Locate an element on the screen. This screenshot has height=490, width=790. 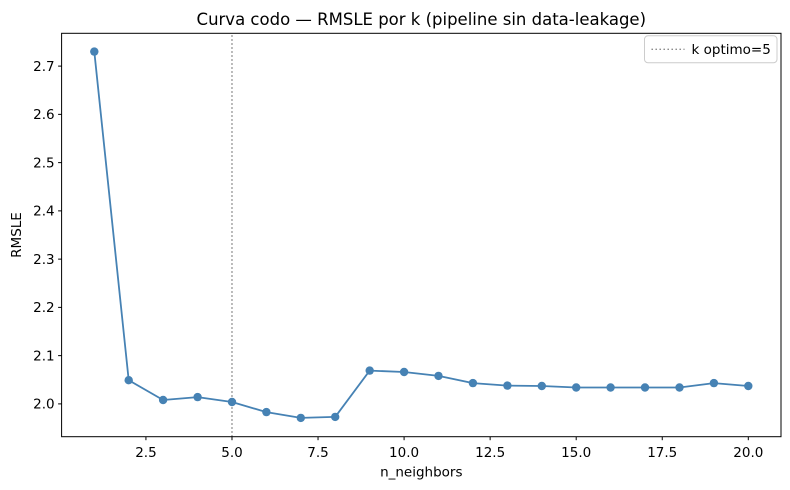
legend-box is located at coordinates (711, 49).